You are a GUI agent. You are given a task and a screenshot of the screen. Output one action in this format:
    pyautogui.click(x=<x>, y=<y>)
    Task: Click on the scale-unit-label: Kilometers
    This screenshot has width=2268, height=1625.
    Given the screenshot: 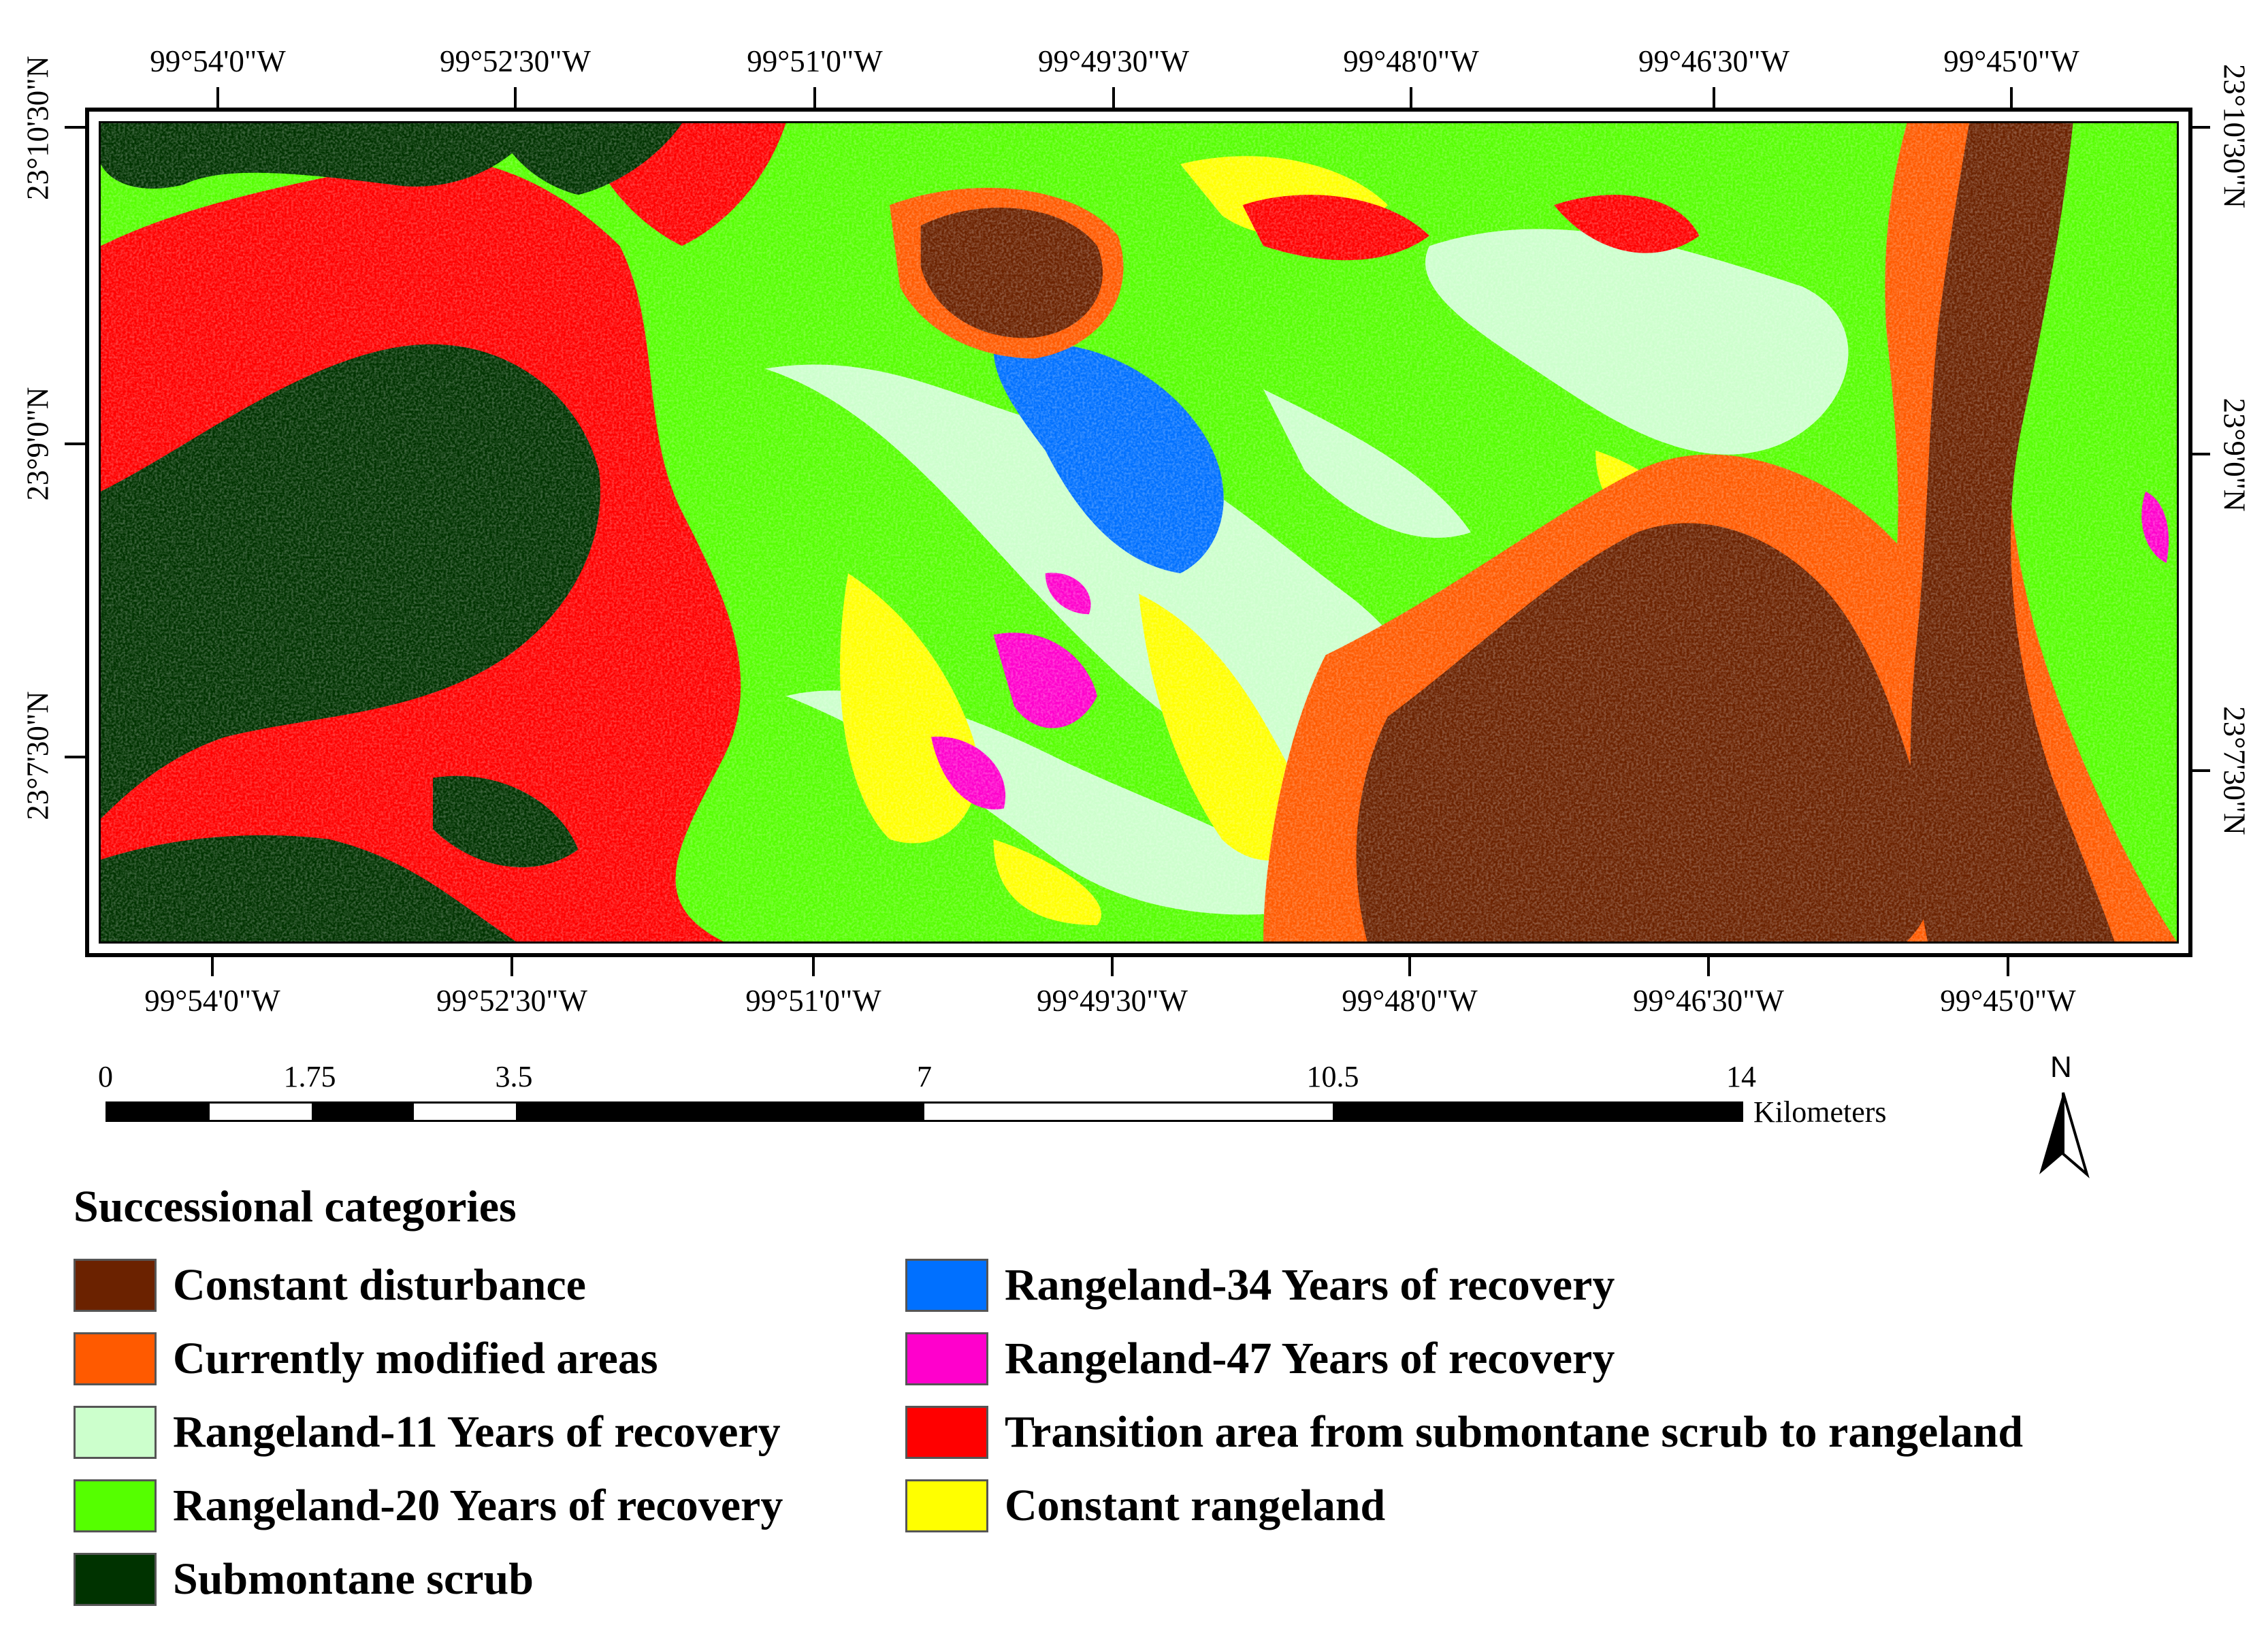 What is the action you would take?
    pyautogui.click(x=1820, y=1112)
    